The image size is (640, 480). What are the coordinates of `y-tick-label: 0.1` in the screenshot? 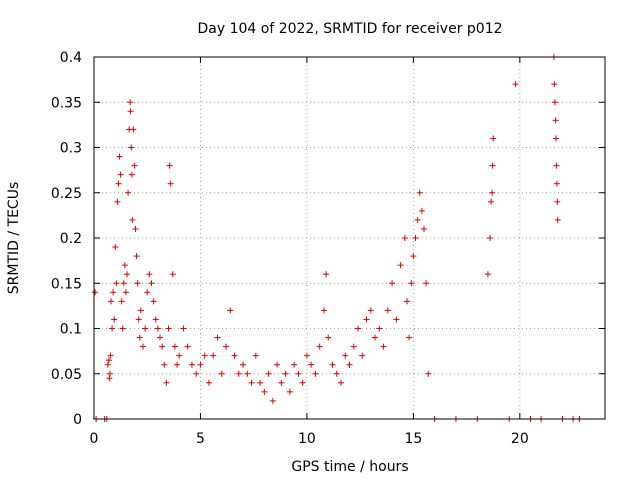 It's located at (71, 330).